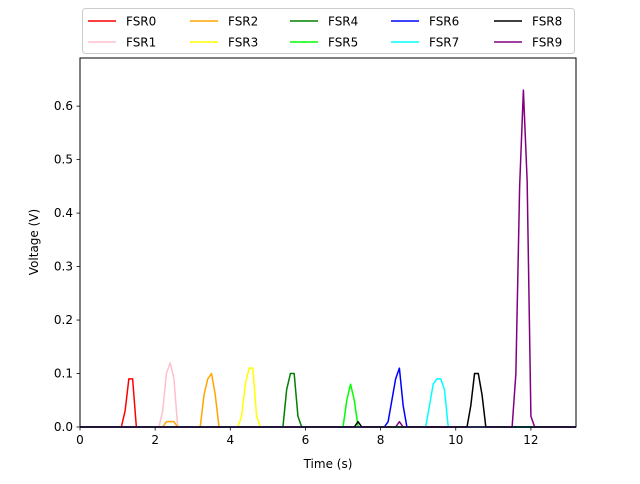  I want to click on x-tick-label: 8, so click(381, 440).